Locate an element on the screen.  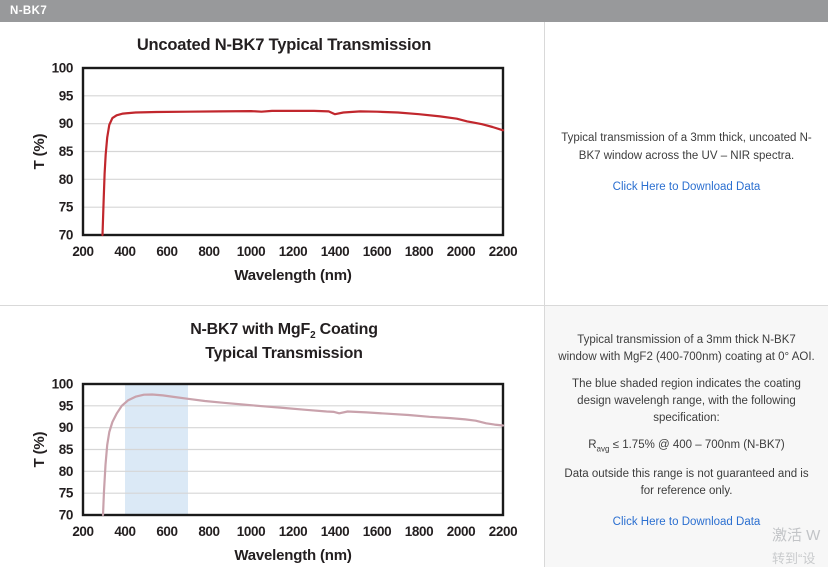
uncoated-download-data-link: Click Here to Download Data is located at coordinates (686, 187).